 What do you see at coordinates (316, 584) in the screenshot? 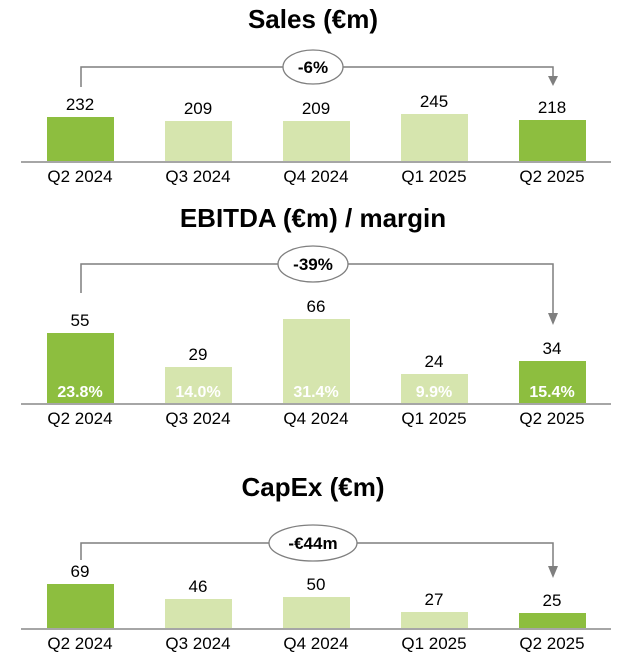
I see `bar-value-label: 50` at bounding box center [316, 584].